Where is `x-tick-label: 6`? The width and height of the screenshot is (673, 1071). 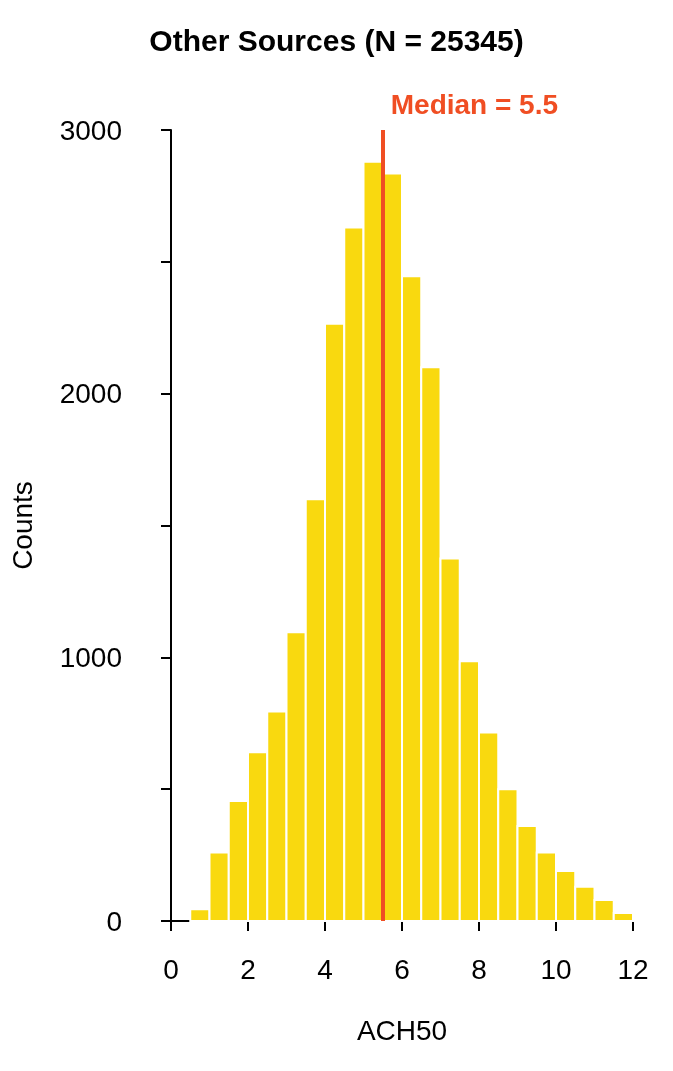
x-tick-label: 6 is located at coordinates (402, 969).